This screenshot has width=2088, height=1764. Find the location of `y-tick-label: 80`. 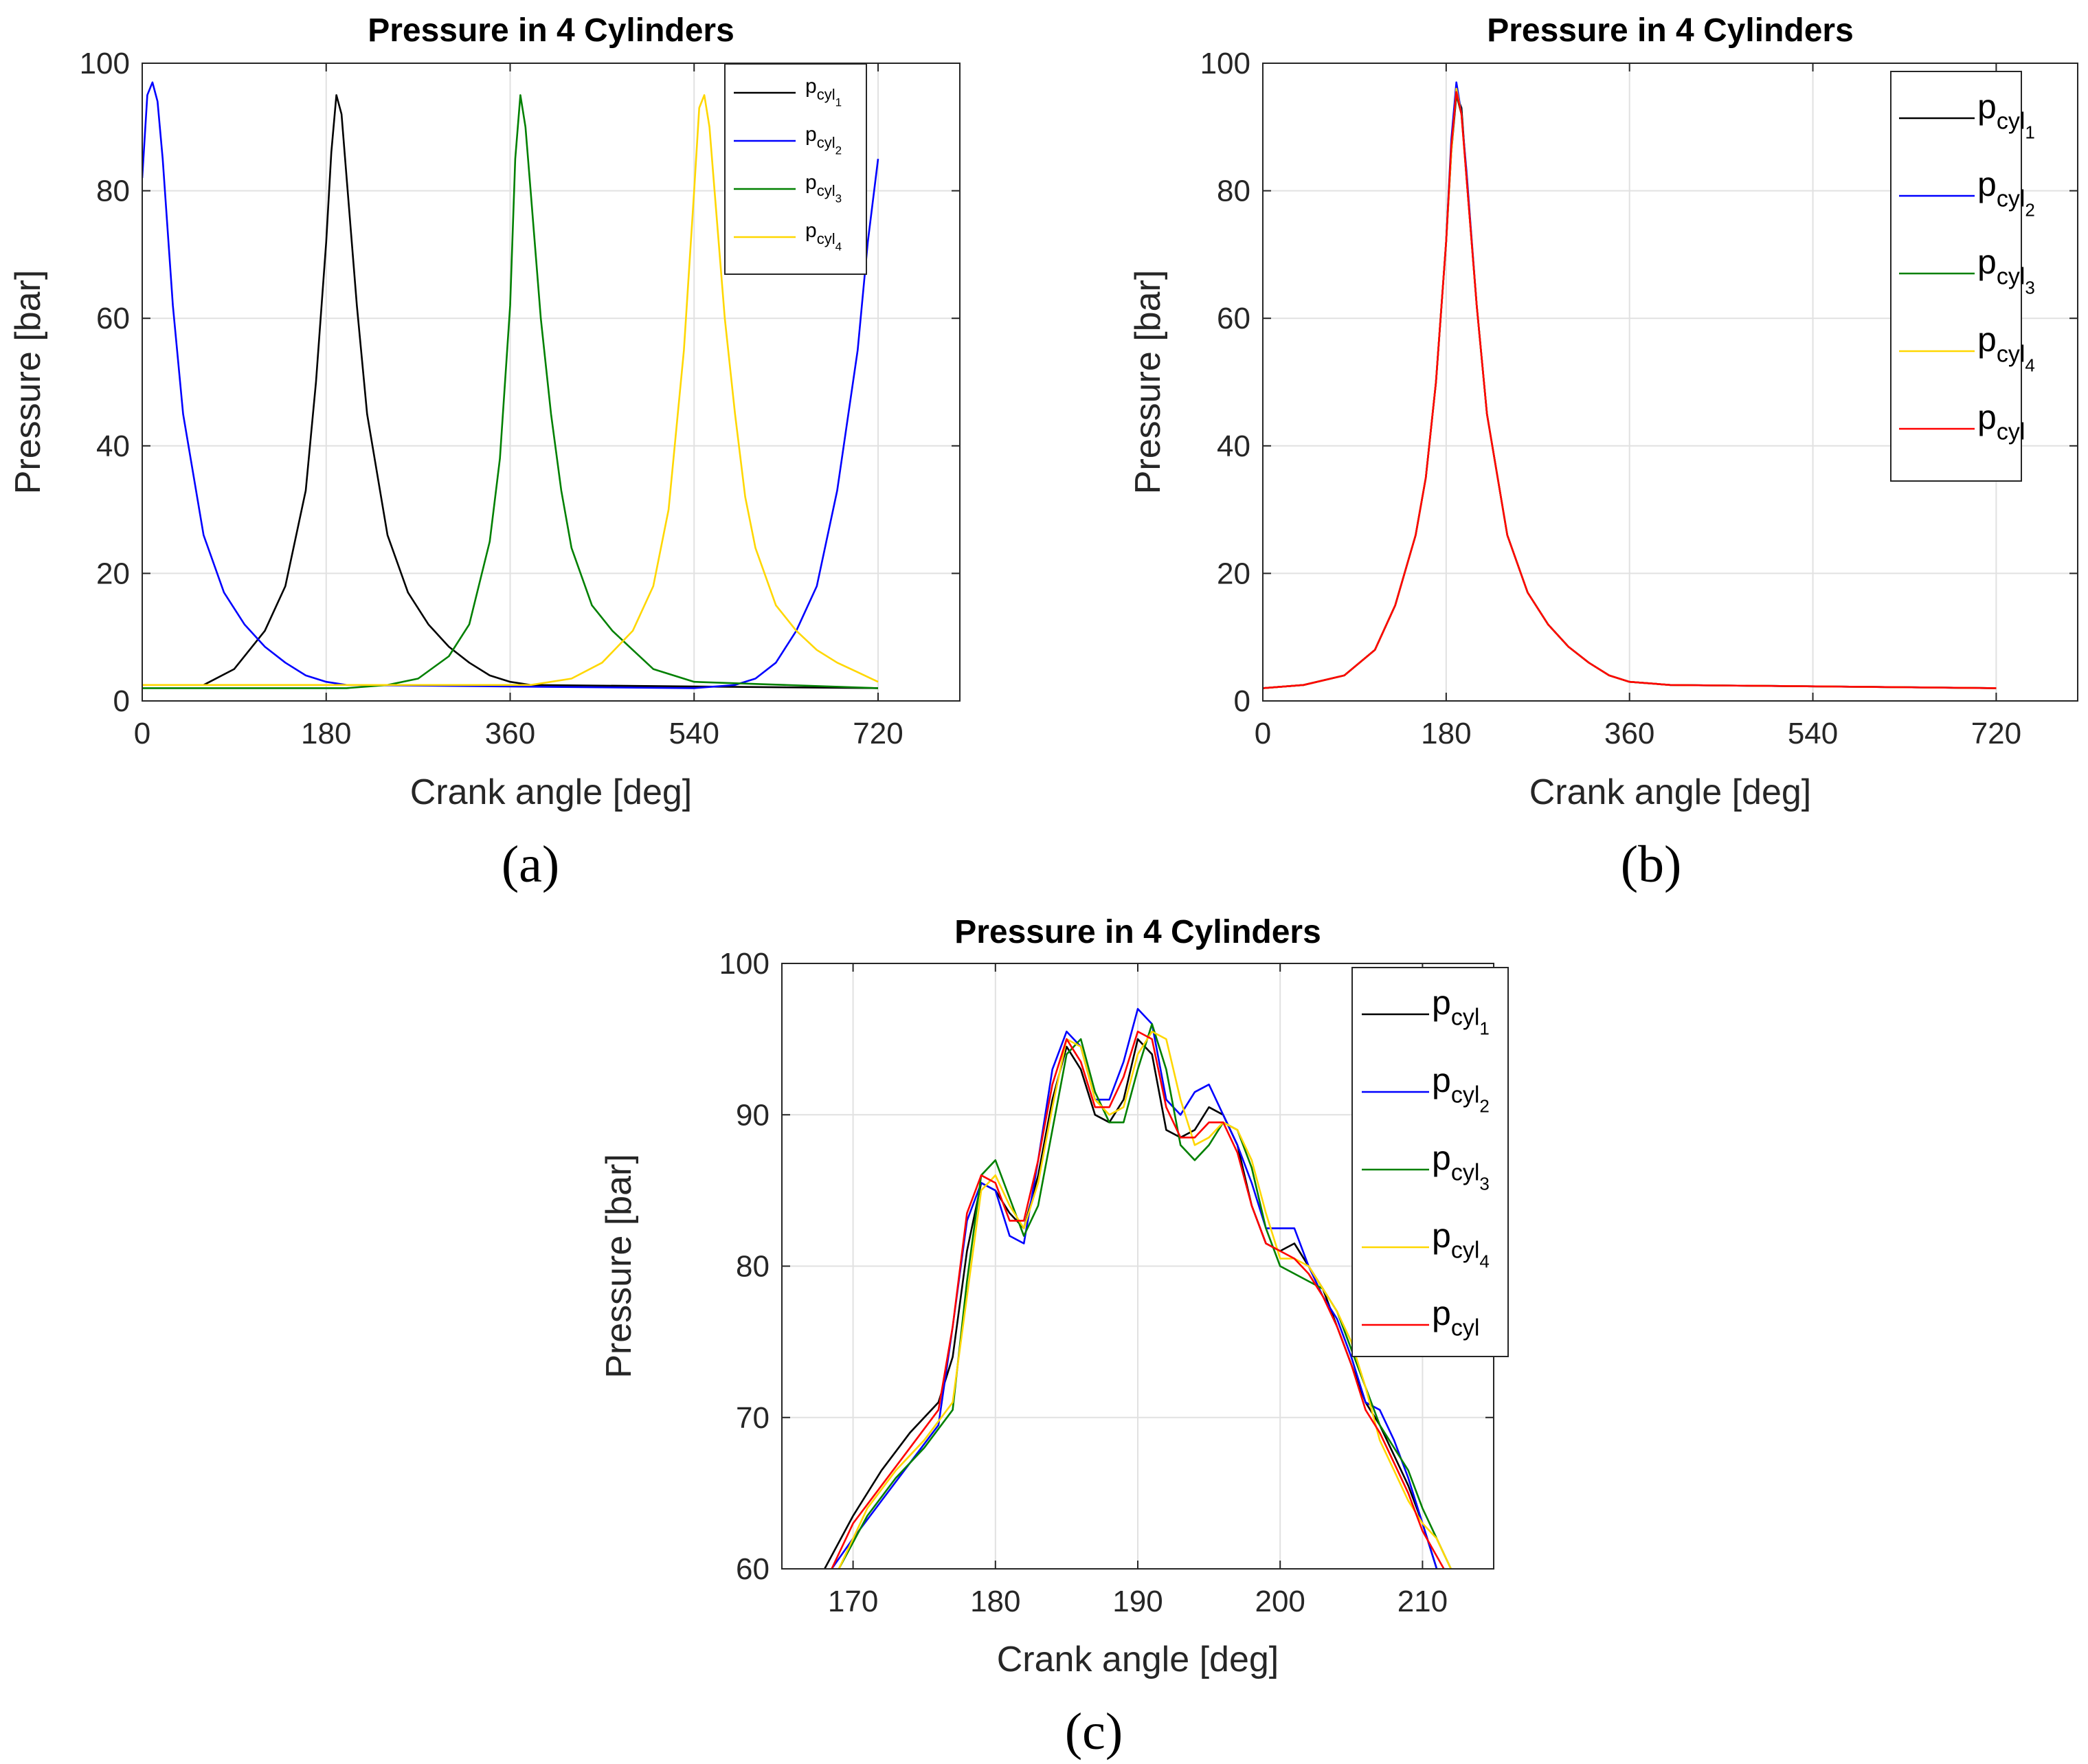

y-tick-label: 80 is located at coordinates (753, 1267).